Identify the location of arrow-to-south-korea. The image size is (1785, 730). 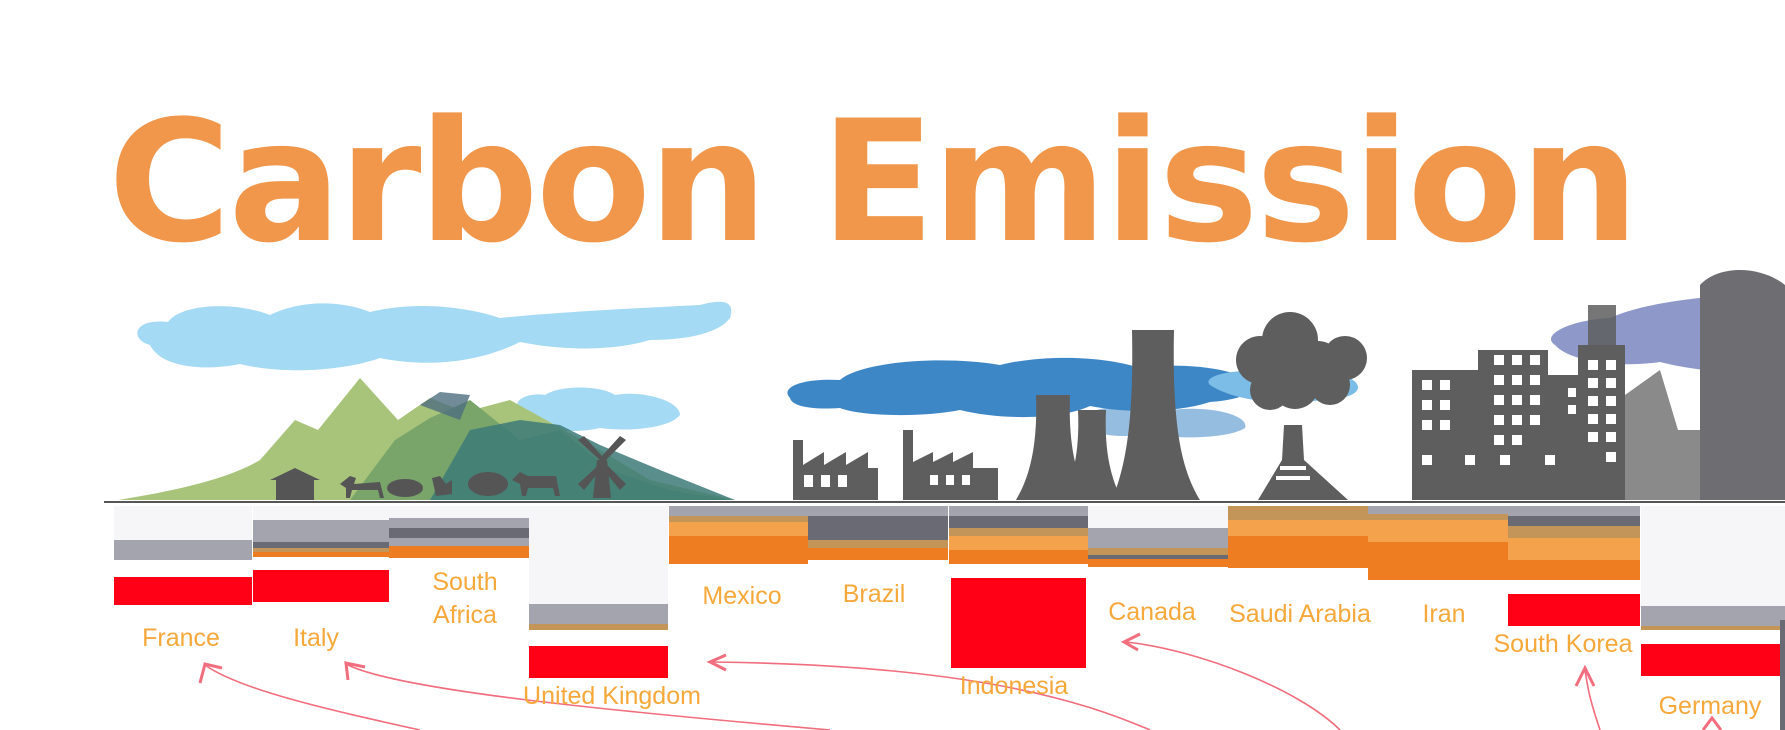
(1592, 699).